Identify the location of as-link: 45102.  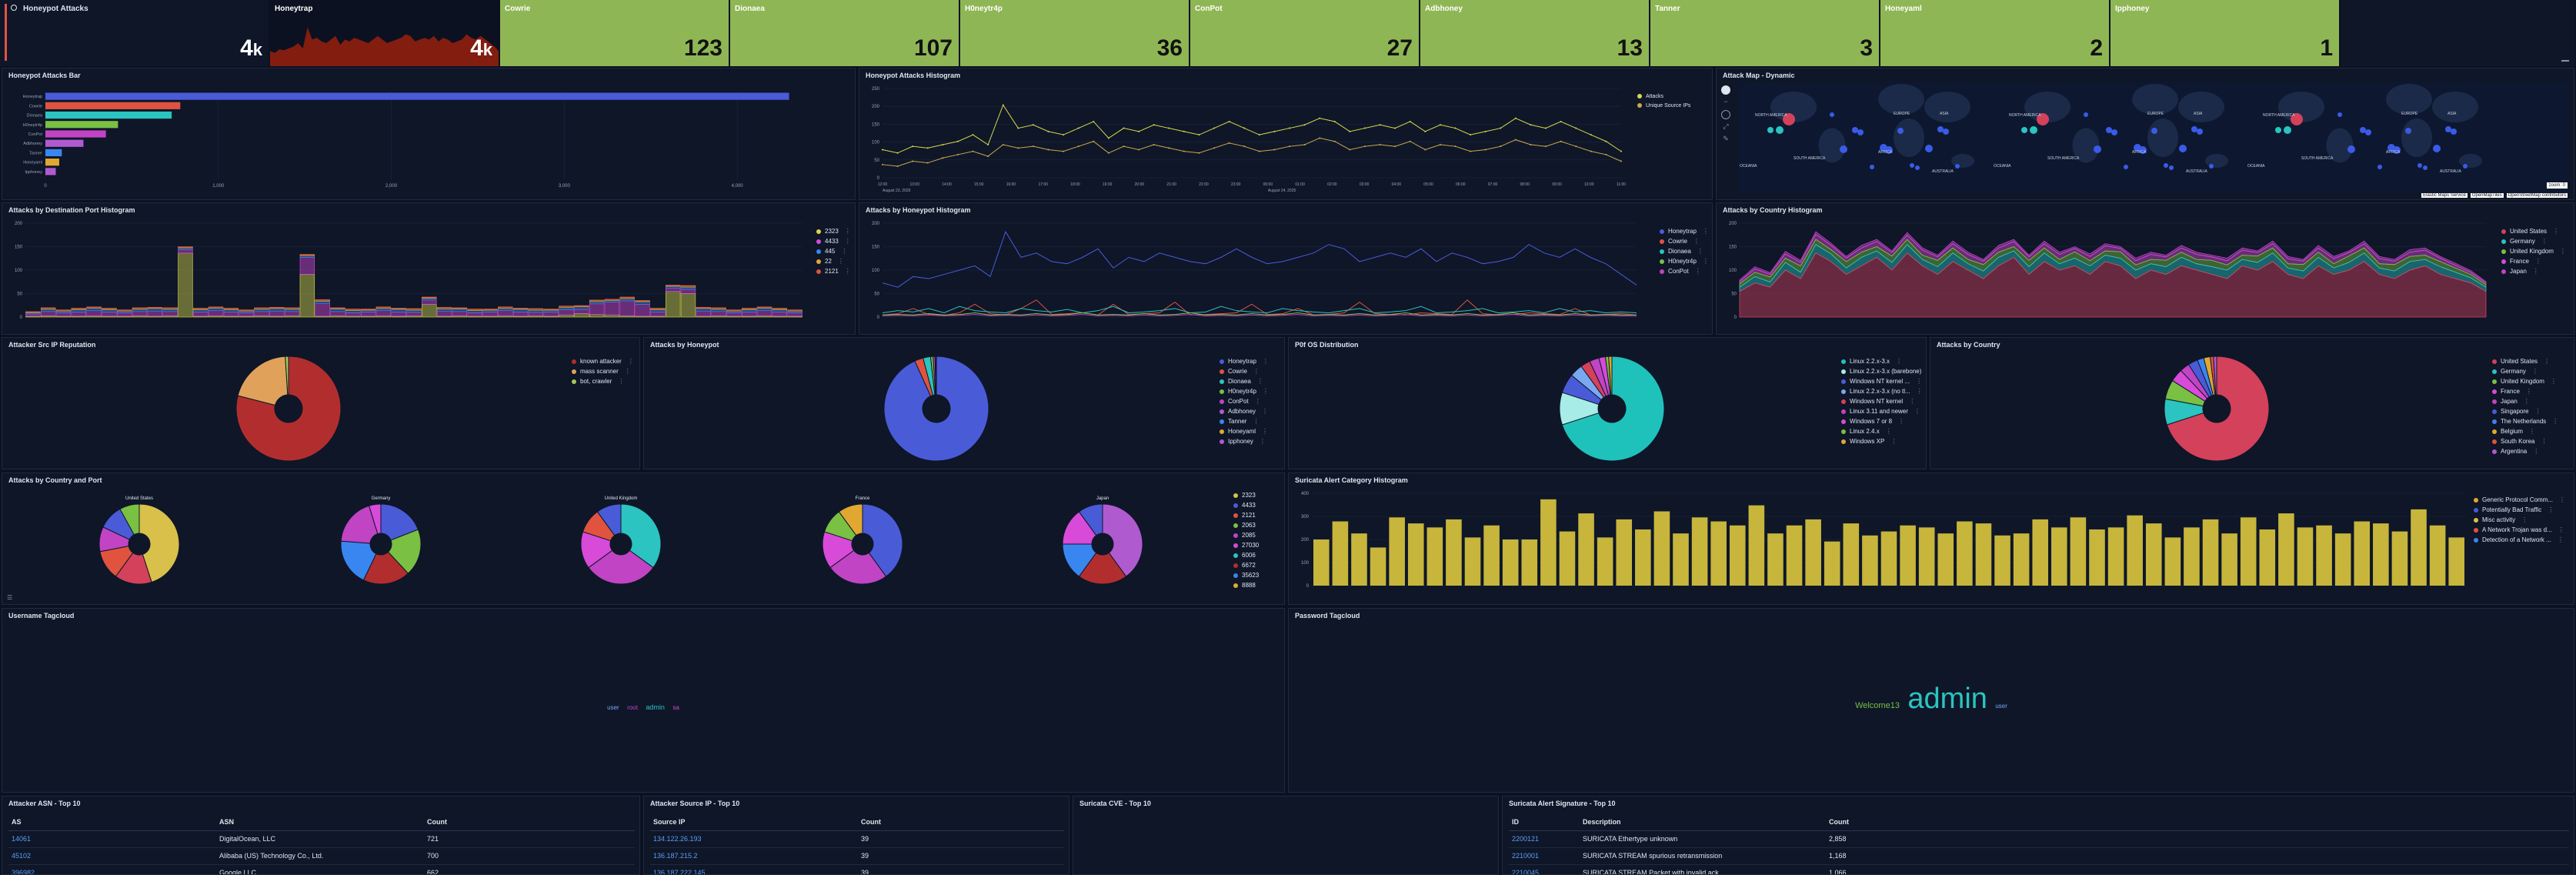
(112, 856).